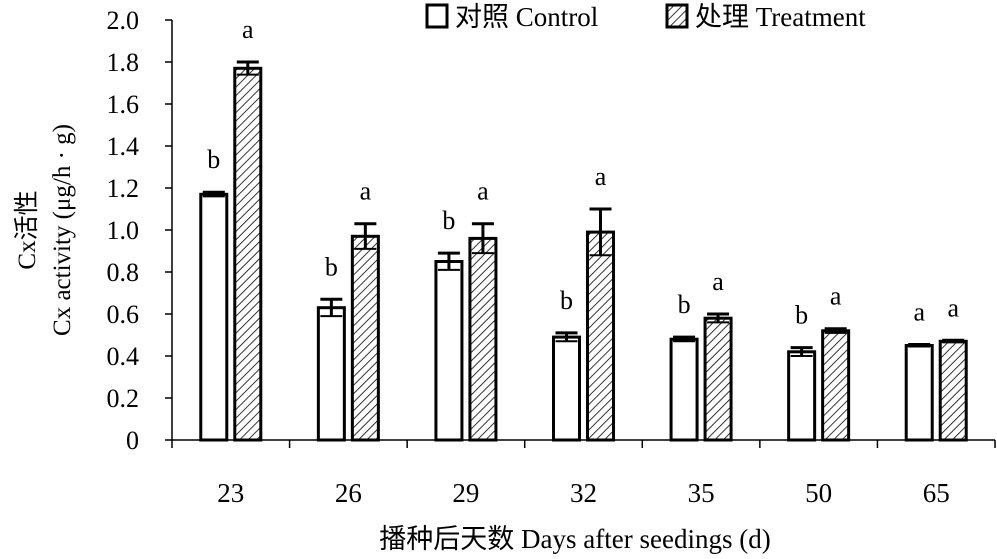 This screenshot has height=559, width=997. What do you see at coordinates (818, 493) in the screenshot?
I see `x-tick-label: 50` at bounding box center [818, 493].